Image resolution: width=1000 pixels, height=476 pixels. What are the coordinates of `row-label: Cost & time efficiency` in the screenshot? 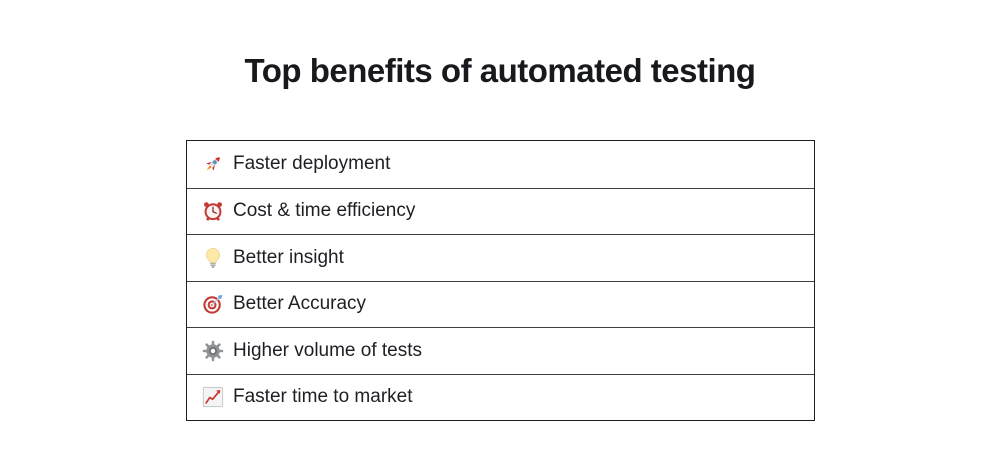 It's located at (324, 211).